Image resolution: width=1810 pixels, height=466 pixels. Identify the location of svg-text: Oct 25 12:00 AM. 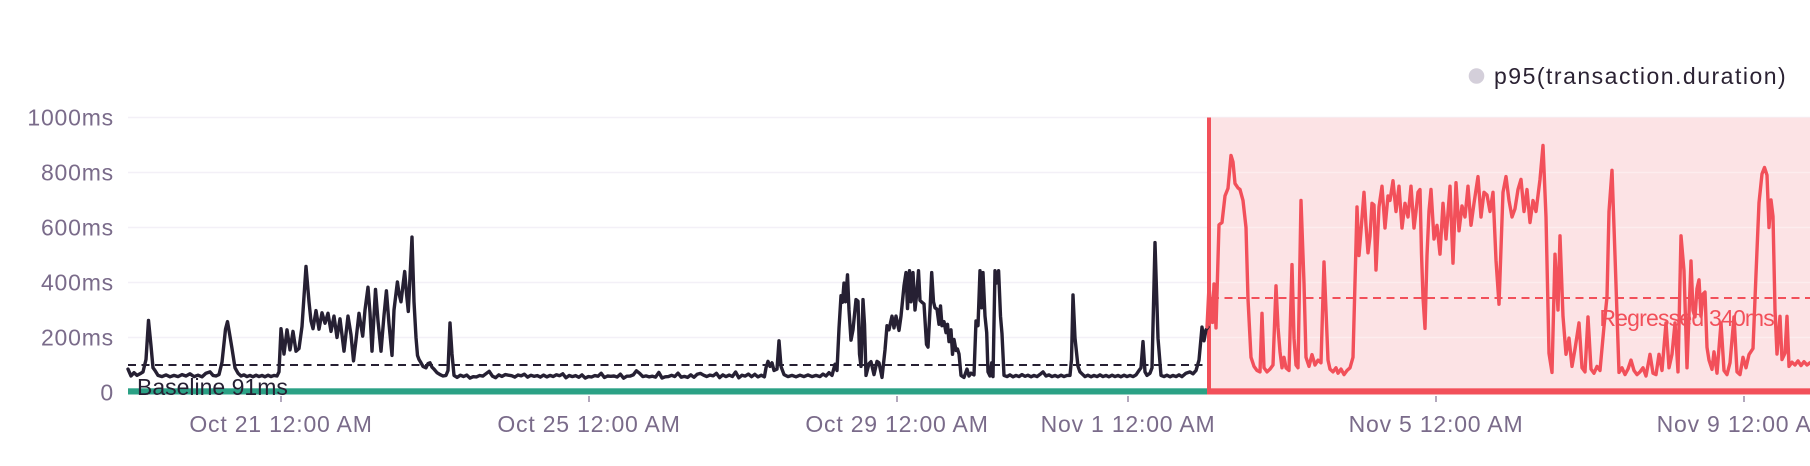
(588, 424).